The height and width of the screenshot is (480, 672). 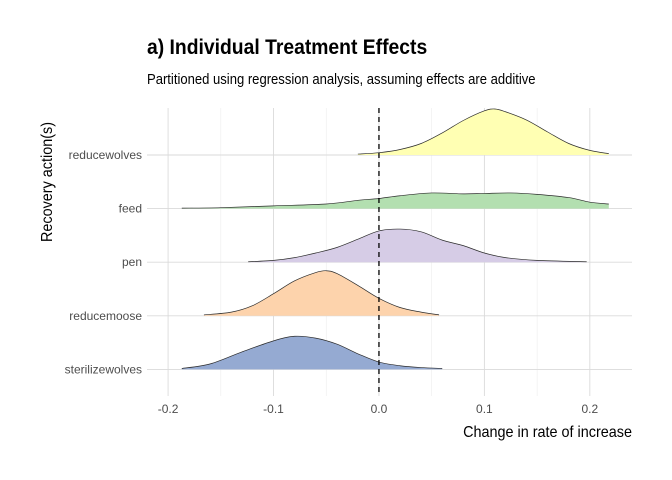 I want to click on x-tick-label: 0.1, so click(x=484, y=409).